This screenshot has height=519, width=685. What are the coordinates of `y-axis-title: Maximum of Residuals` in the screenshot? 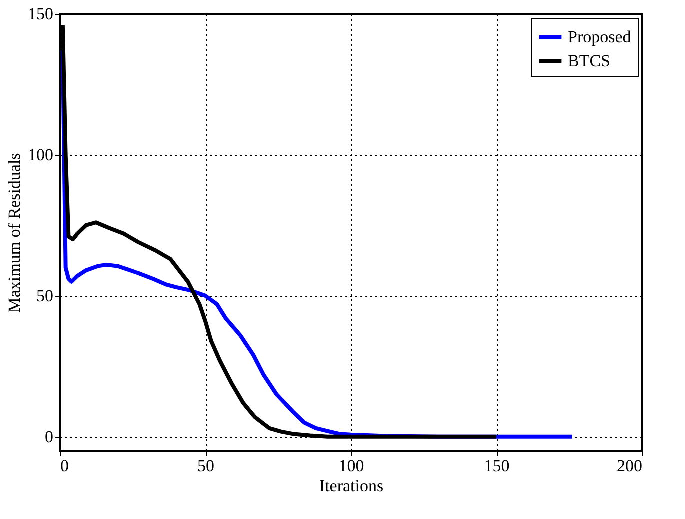 It's located at (14, 233).